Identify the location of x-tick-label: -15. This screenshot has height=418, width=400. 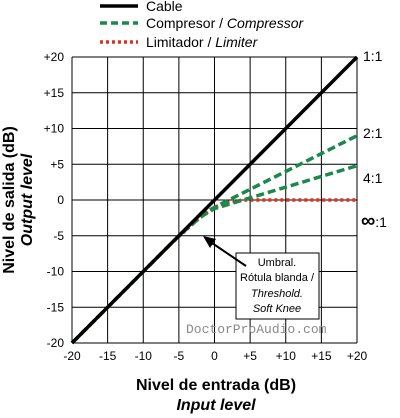
(108, 356).